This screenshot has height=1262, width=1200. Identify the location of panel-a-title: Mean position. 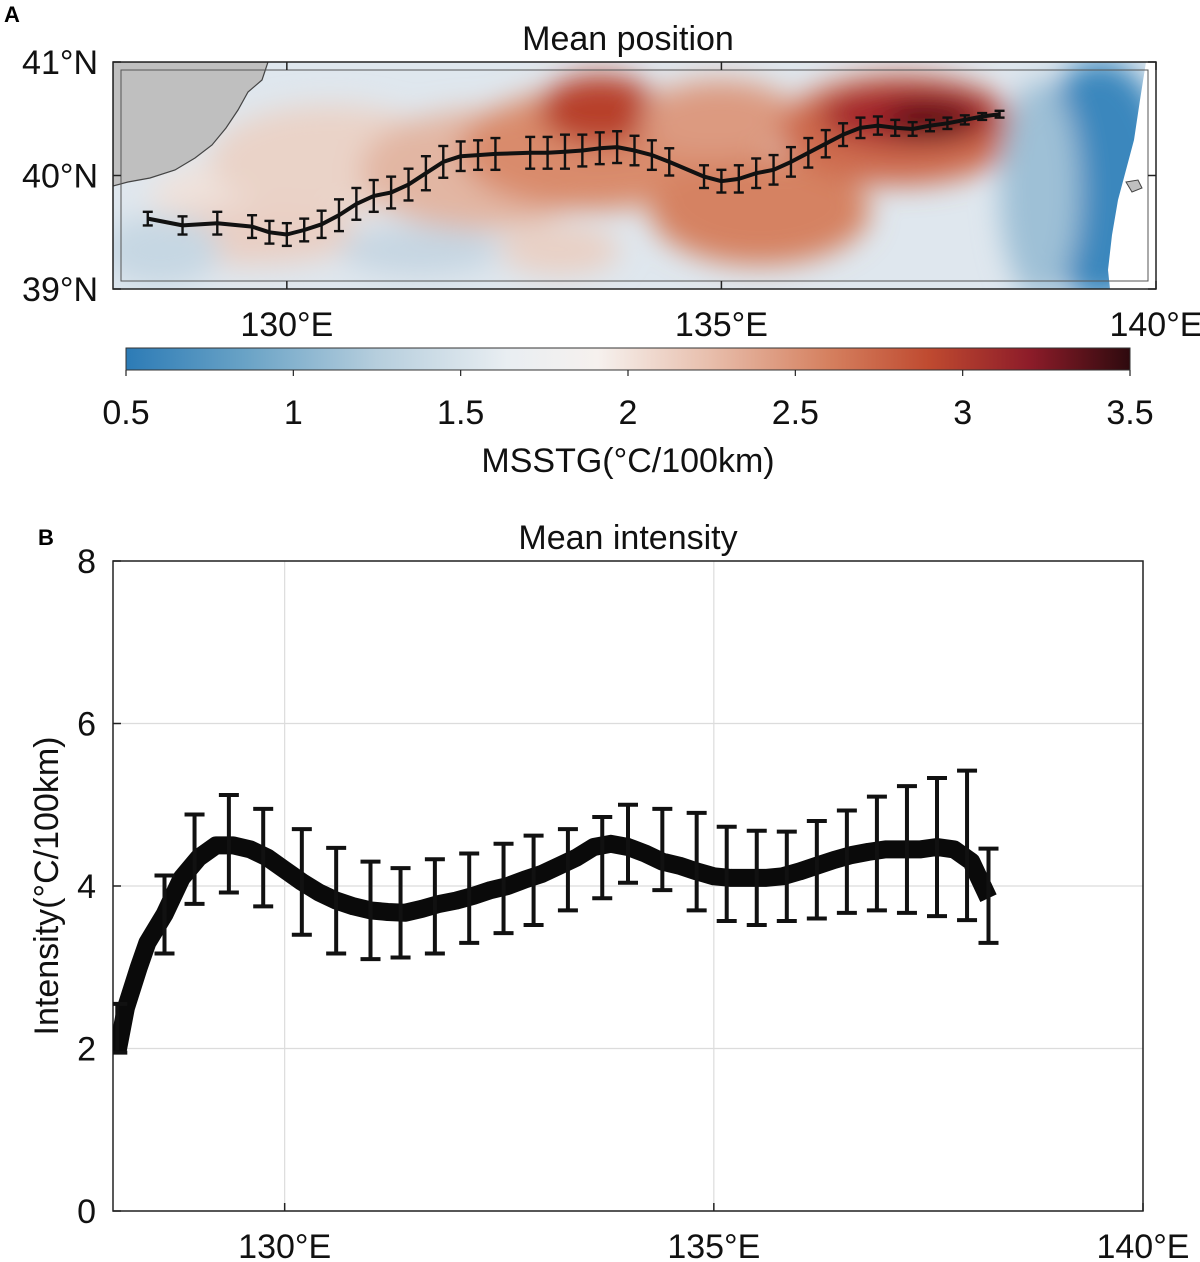
(628, 39).